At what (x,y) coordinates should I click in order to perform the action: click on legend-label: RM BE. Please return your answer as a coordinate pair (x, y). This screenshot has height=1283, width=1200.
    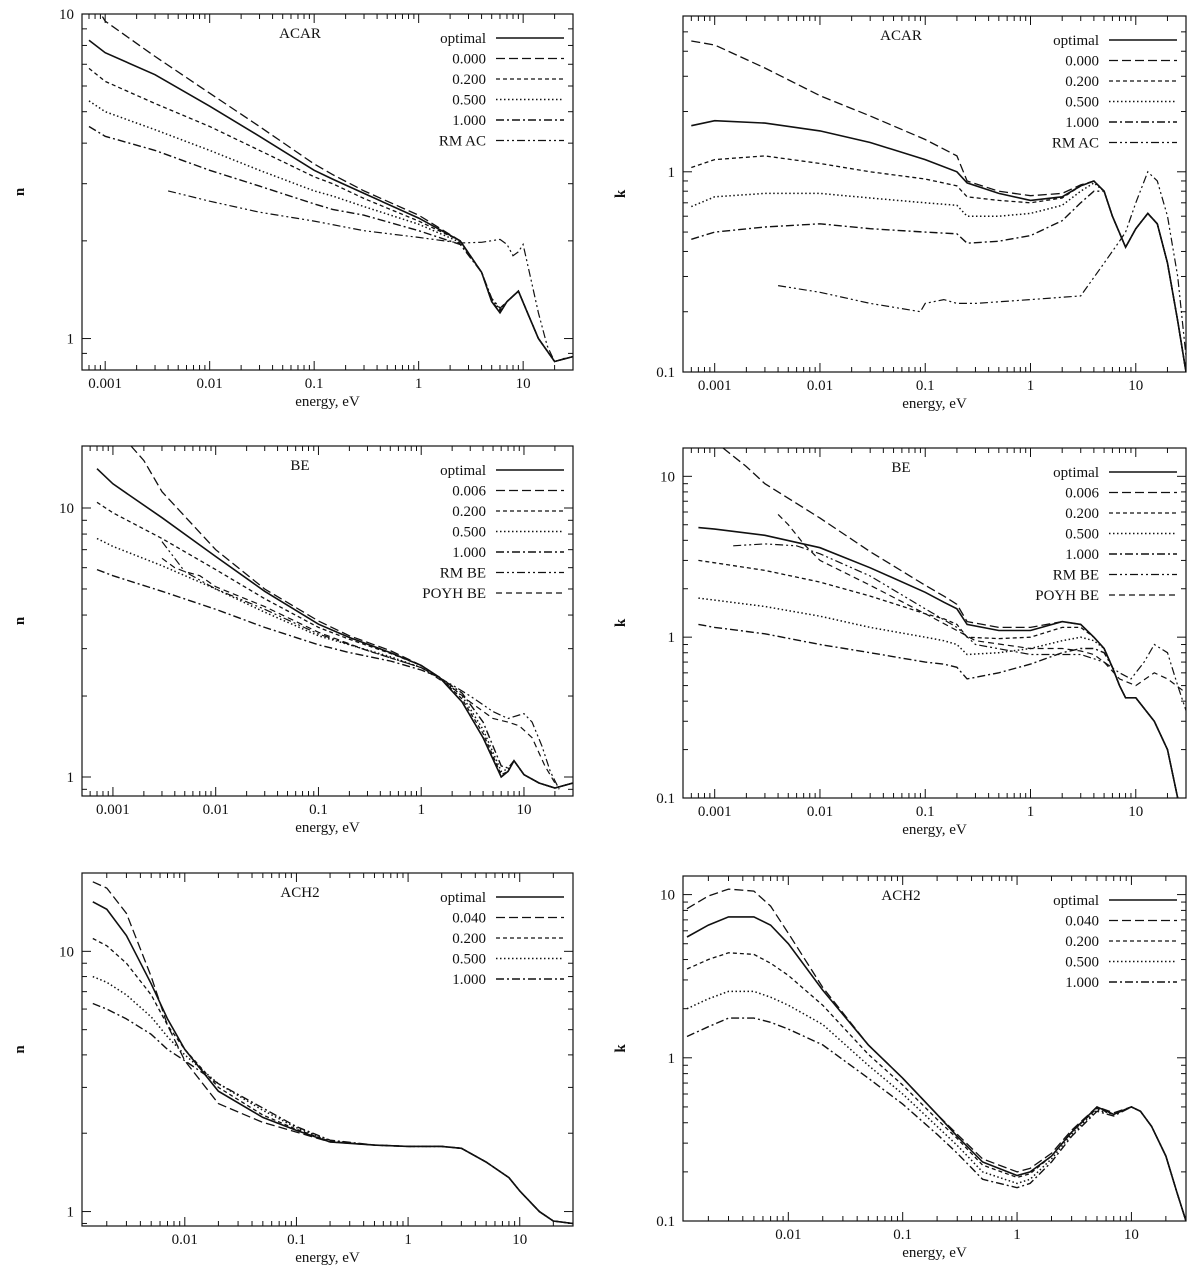
    Looking at the image, I should click on (1076, 576).